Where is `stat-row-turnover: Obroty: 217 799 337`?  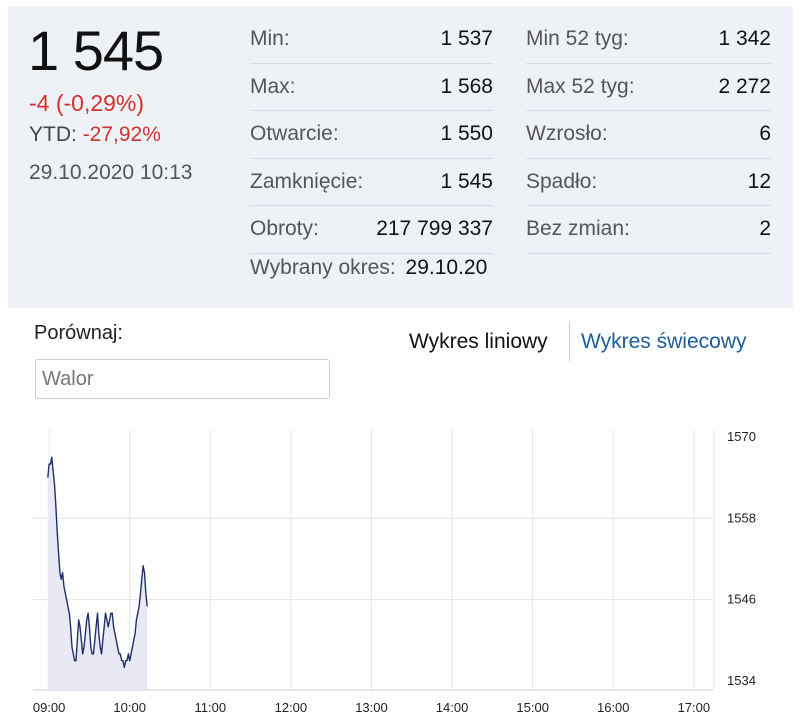
stat-row-turnover: Obroty: 217 799 337 is located at coordinates (371, 230).